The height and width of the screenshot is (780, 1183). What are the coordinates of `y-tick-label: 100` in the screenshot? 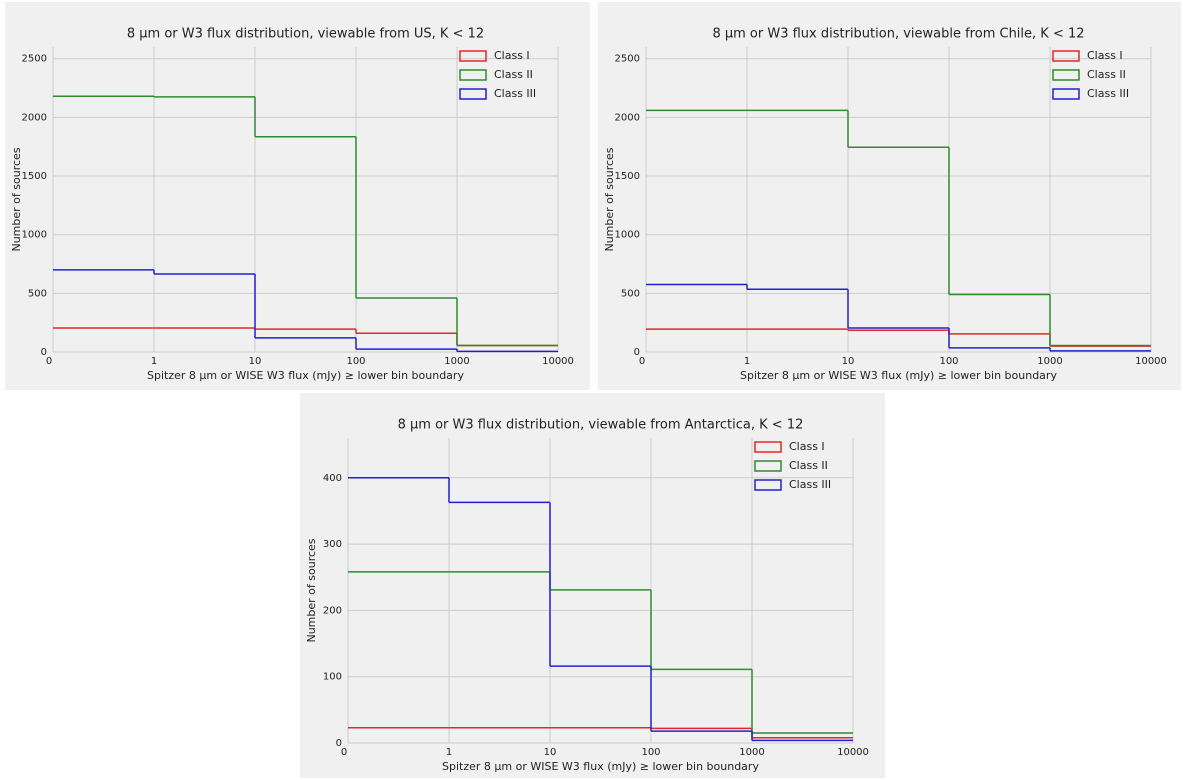 It's located at (332, 677).